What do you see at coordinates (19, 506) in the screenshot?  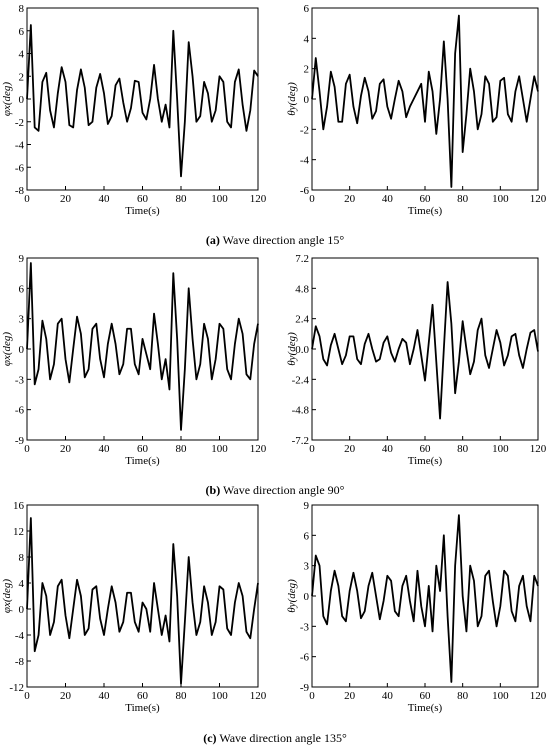 I see `y-tick-label: 16` at bounding box center [19, 506].